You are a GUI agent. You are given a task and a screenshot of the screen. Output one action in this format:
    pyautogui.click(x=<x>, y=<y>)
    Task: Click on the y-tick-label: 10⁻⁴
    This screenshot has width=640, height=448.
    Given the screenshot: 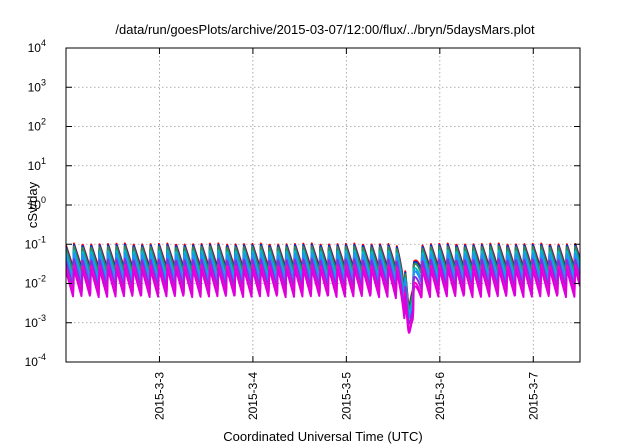 What is the action you would take?
    pyautogui.click(x=35, y=360)
    